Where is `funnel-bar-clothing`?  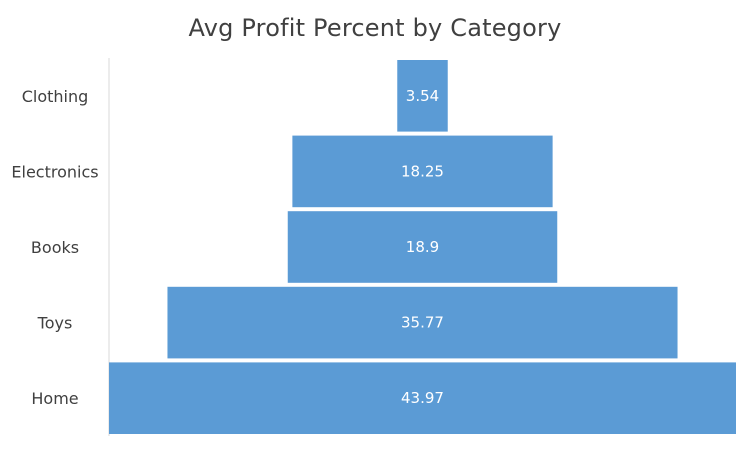
funnel-bar-clothing is located at coordinates (422, 96).